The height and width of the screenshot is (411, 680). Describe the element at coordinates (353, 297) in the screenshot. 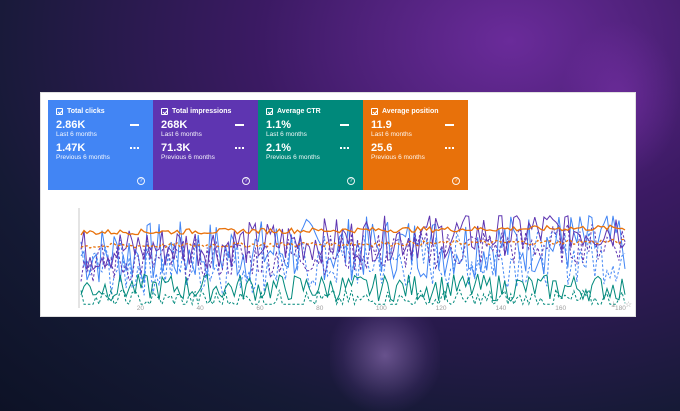

I see `series-line-ctr-previous` at that location.